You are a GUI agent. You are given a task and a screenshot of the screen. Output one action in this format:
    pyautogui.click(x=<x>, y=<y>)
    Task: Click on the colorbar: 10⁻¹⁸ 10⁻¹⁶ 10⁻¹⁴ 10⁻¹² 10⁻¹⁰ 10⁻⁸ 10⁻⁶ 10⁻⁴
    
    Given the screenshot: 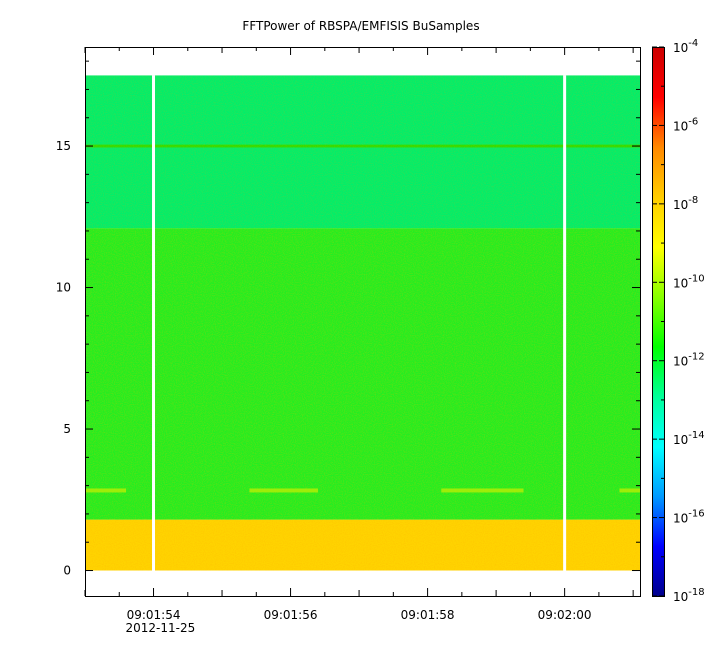 What is the action you would take?
    pyautogui.click(x=678, y=321)
    